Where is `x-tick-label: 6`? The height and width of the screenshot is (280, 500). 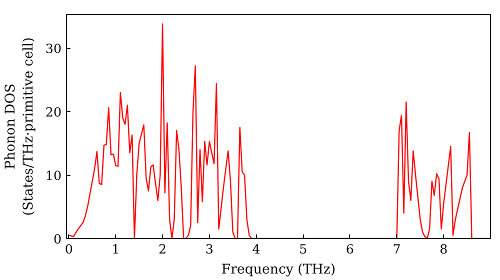 x-tick-label: 6 is located at coordinates (350, 249).